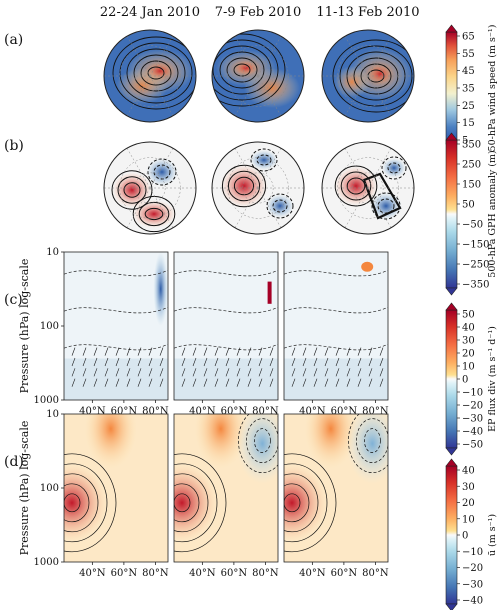 The image size is (500, 610). Describe the element at coordinates (46, 400) in the screenshot. I see `y-tick-label: 1000` at that location.